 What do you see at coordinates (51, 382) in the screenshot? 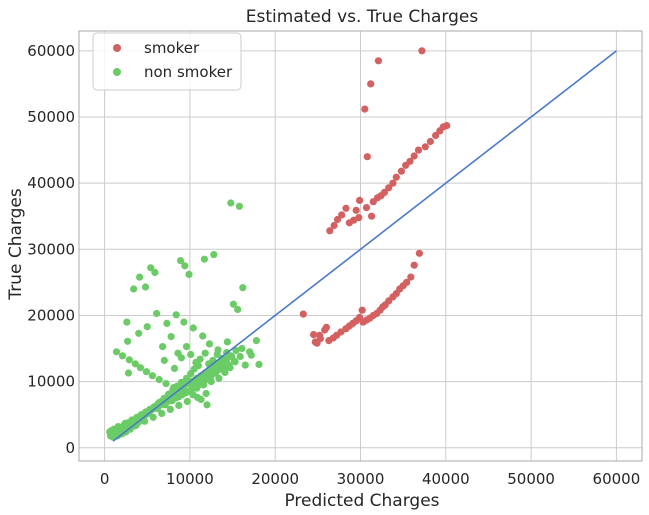
I see `y-tick-label: 10000` at bounding box center [51, 382].